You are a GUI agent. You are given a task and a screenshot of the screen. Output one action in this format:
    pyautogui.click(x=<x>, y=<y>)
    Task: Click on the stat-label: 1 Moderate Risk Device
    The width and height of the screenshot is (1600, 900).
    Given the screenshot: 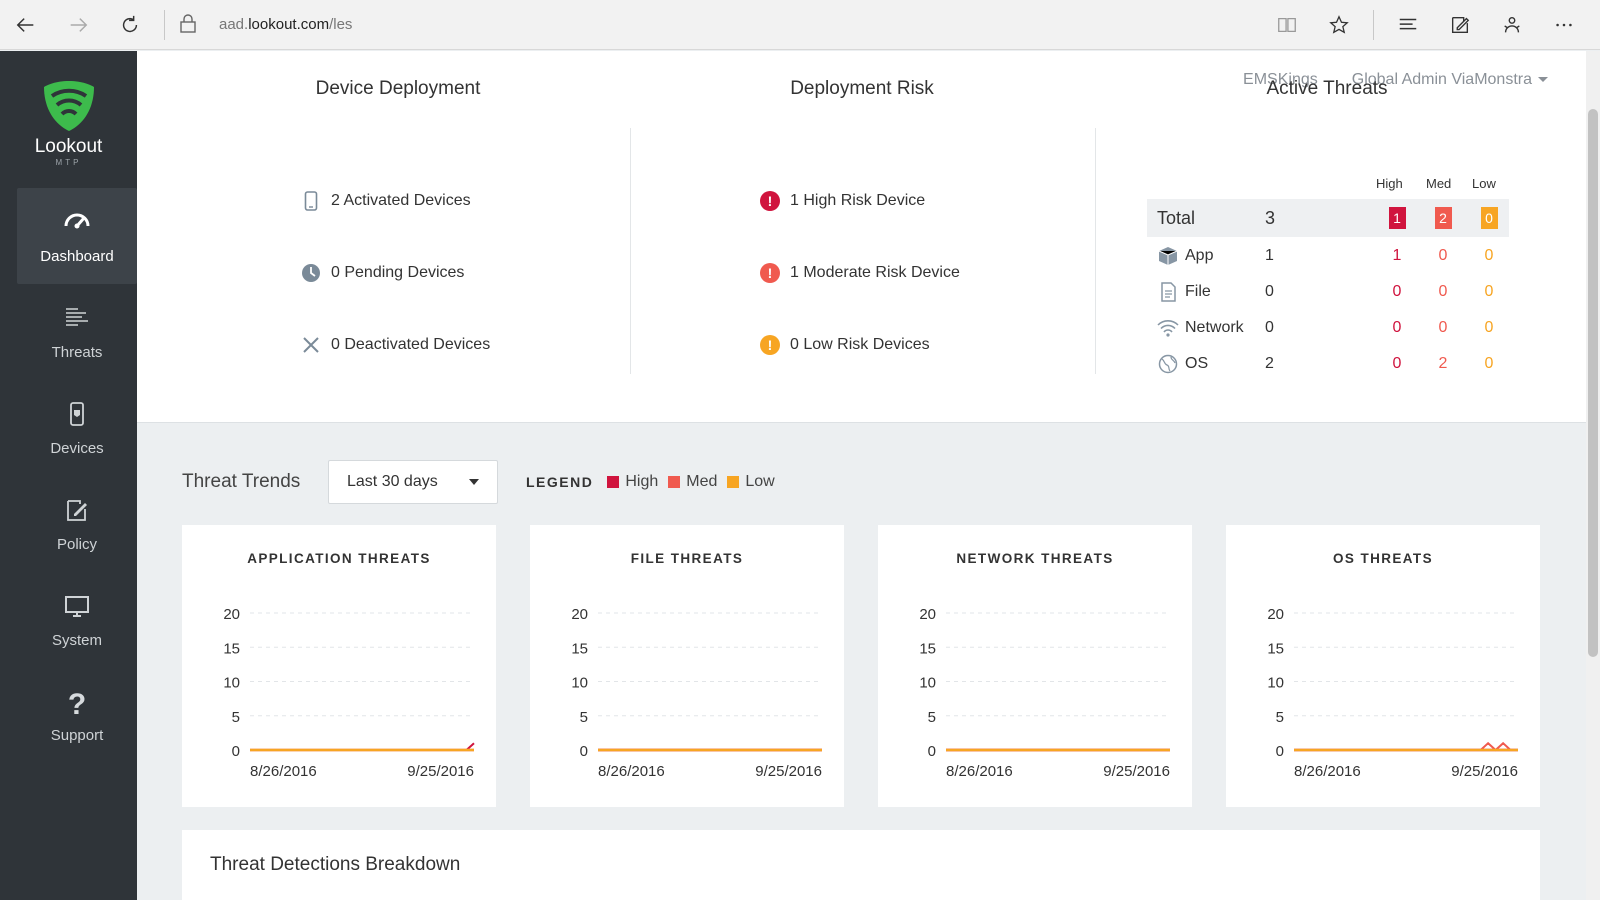 What is the action you would take?
    pyautogui.click(x=875, y=272)
    